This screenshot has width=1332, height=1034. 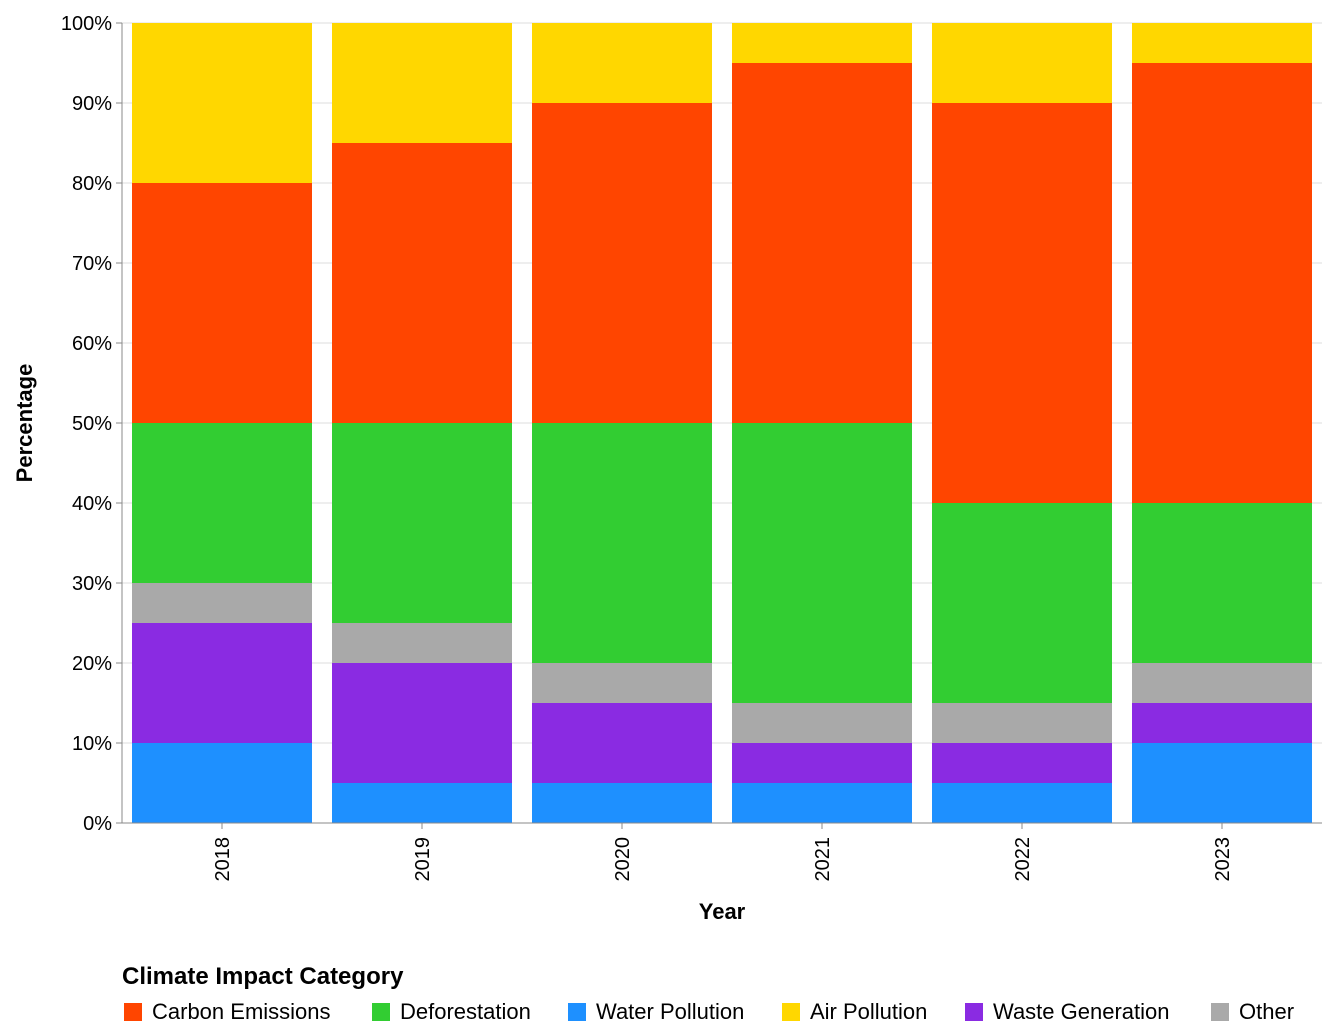 I want to click on y-axis: 0% 10% 20% 30% 40% 50% 60% 70% 80% 90% 100%, so click(x=92, y=424).